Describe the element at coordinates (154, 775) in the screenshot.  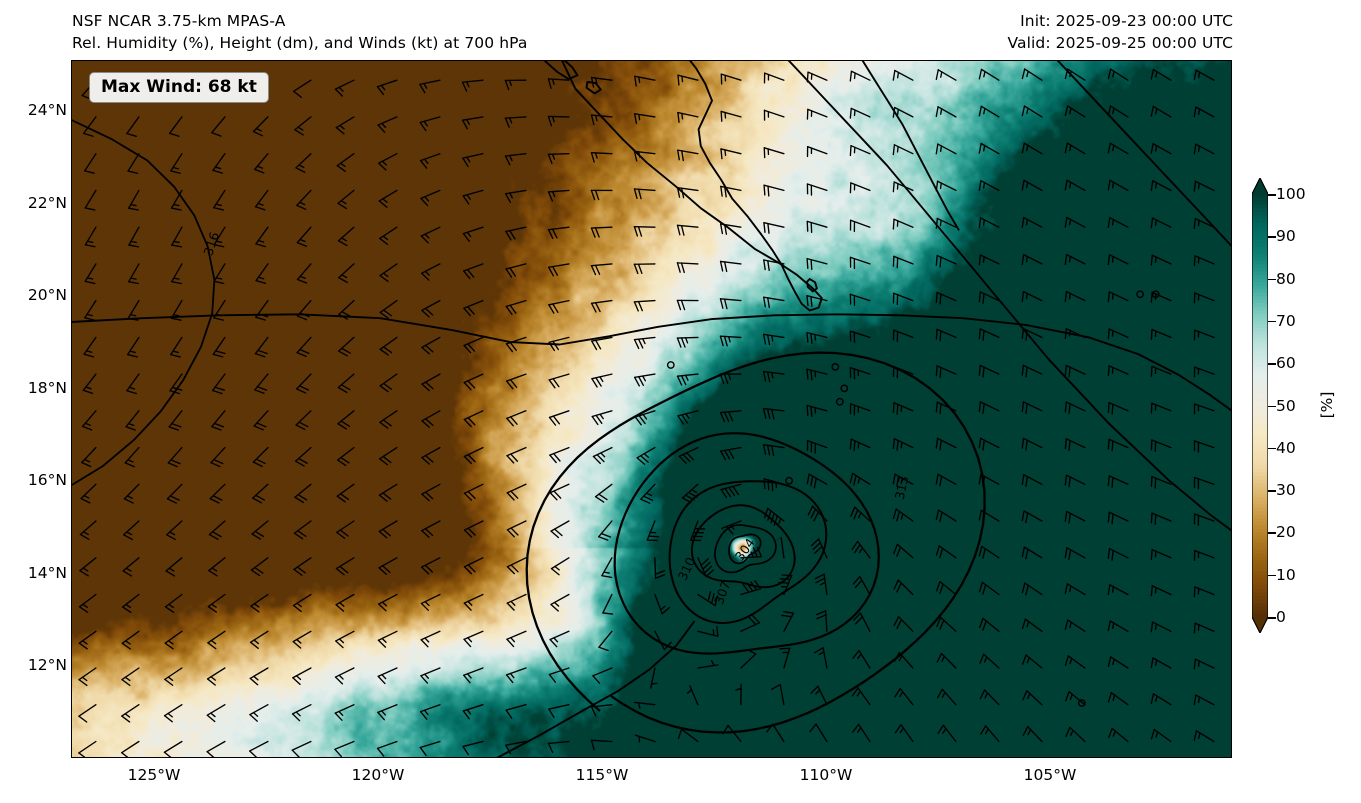
I see `xtick-label: 125°W` at that location.